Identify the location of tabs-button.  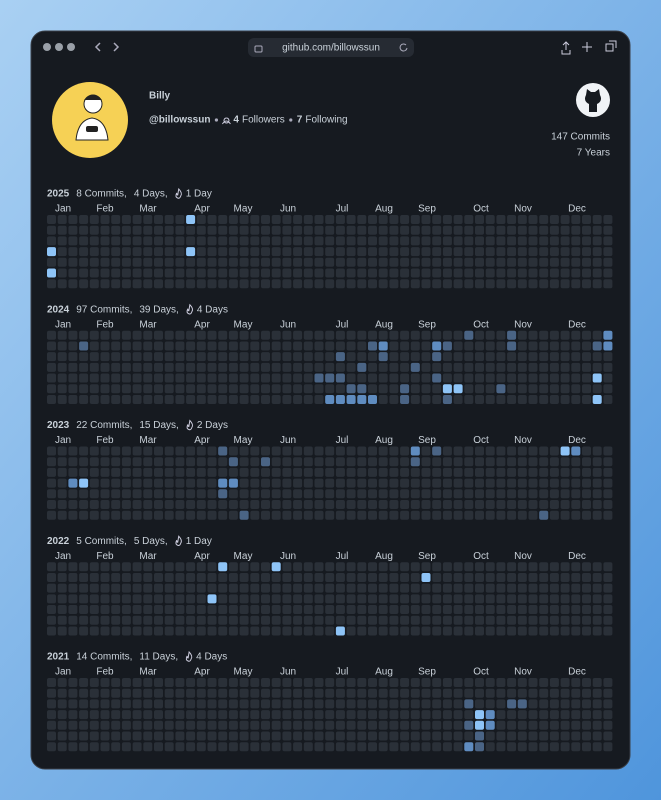
(611, 46).